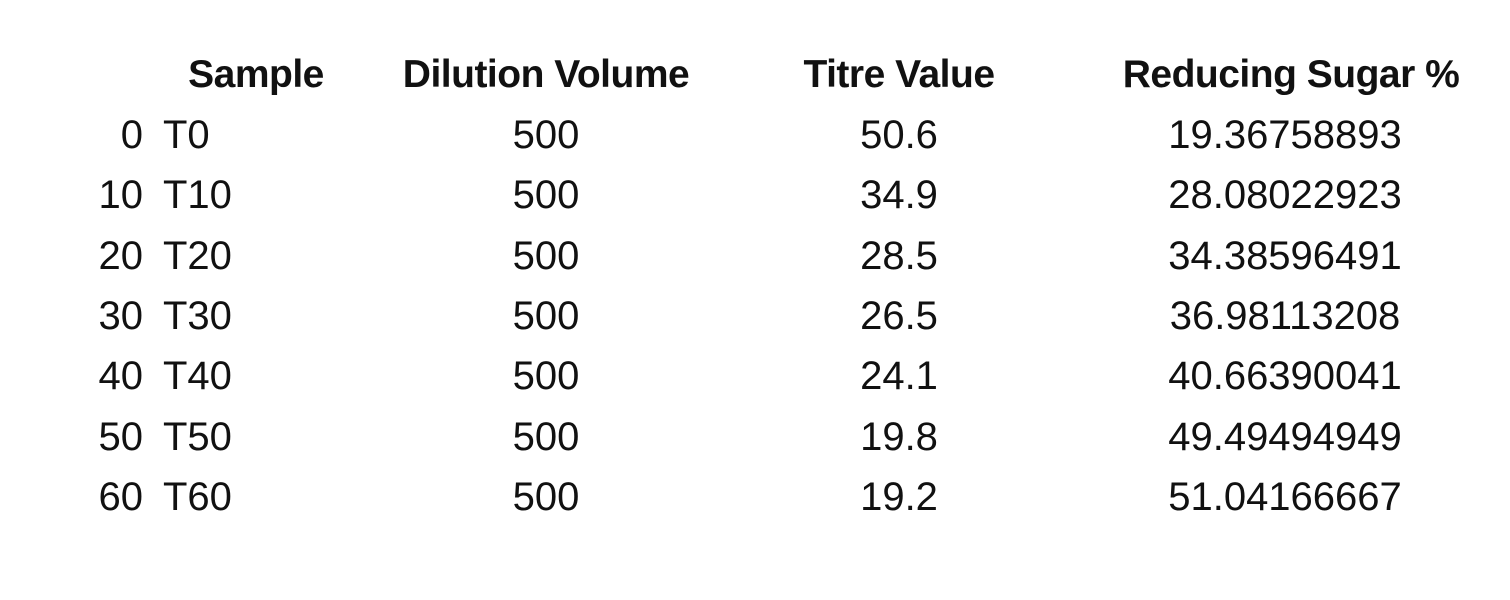 The width and height of the screenshot is (1510, 600). What do you see at coordinates (121, 315) in the screenshot?
I see `table-cell-time-value: 30` at bounding box center [121, 315].